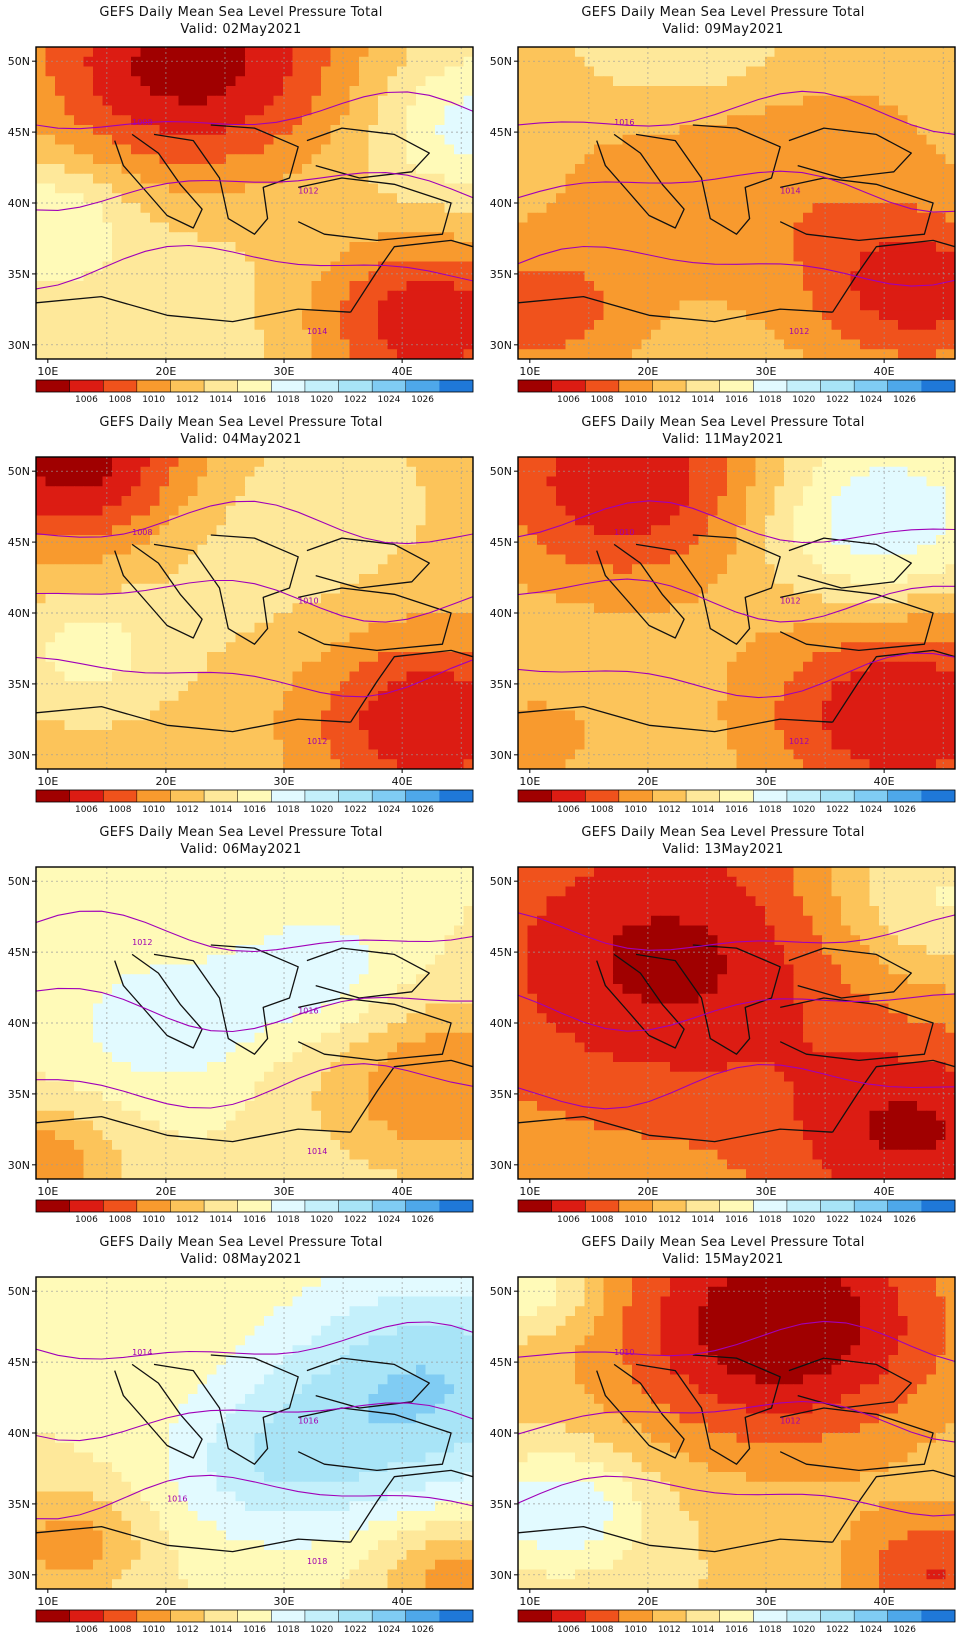 This screenshot has height=1640, width=964. What do you see at coordinates (241, 12) in the screenshot?
I see `panel-title: GEFS Daily Mean Sea Level Pressure Total` at bounding box center [241, 12].